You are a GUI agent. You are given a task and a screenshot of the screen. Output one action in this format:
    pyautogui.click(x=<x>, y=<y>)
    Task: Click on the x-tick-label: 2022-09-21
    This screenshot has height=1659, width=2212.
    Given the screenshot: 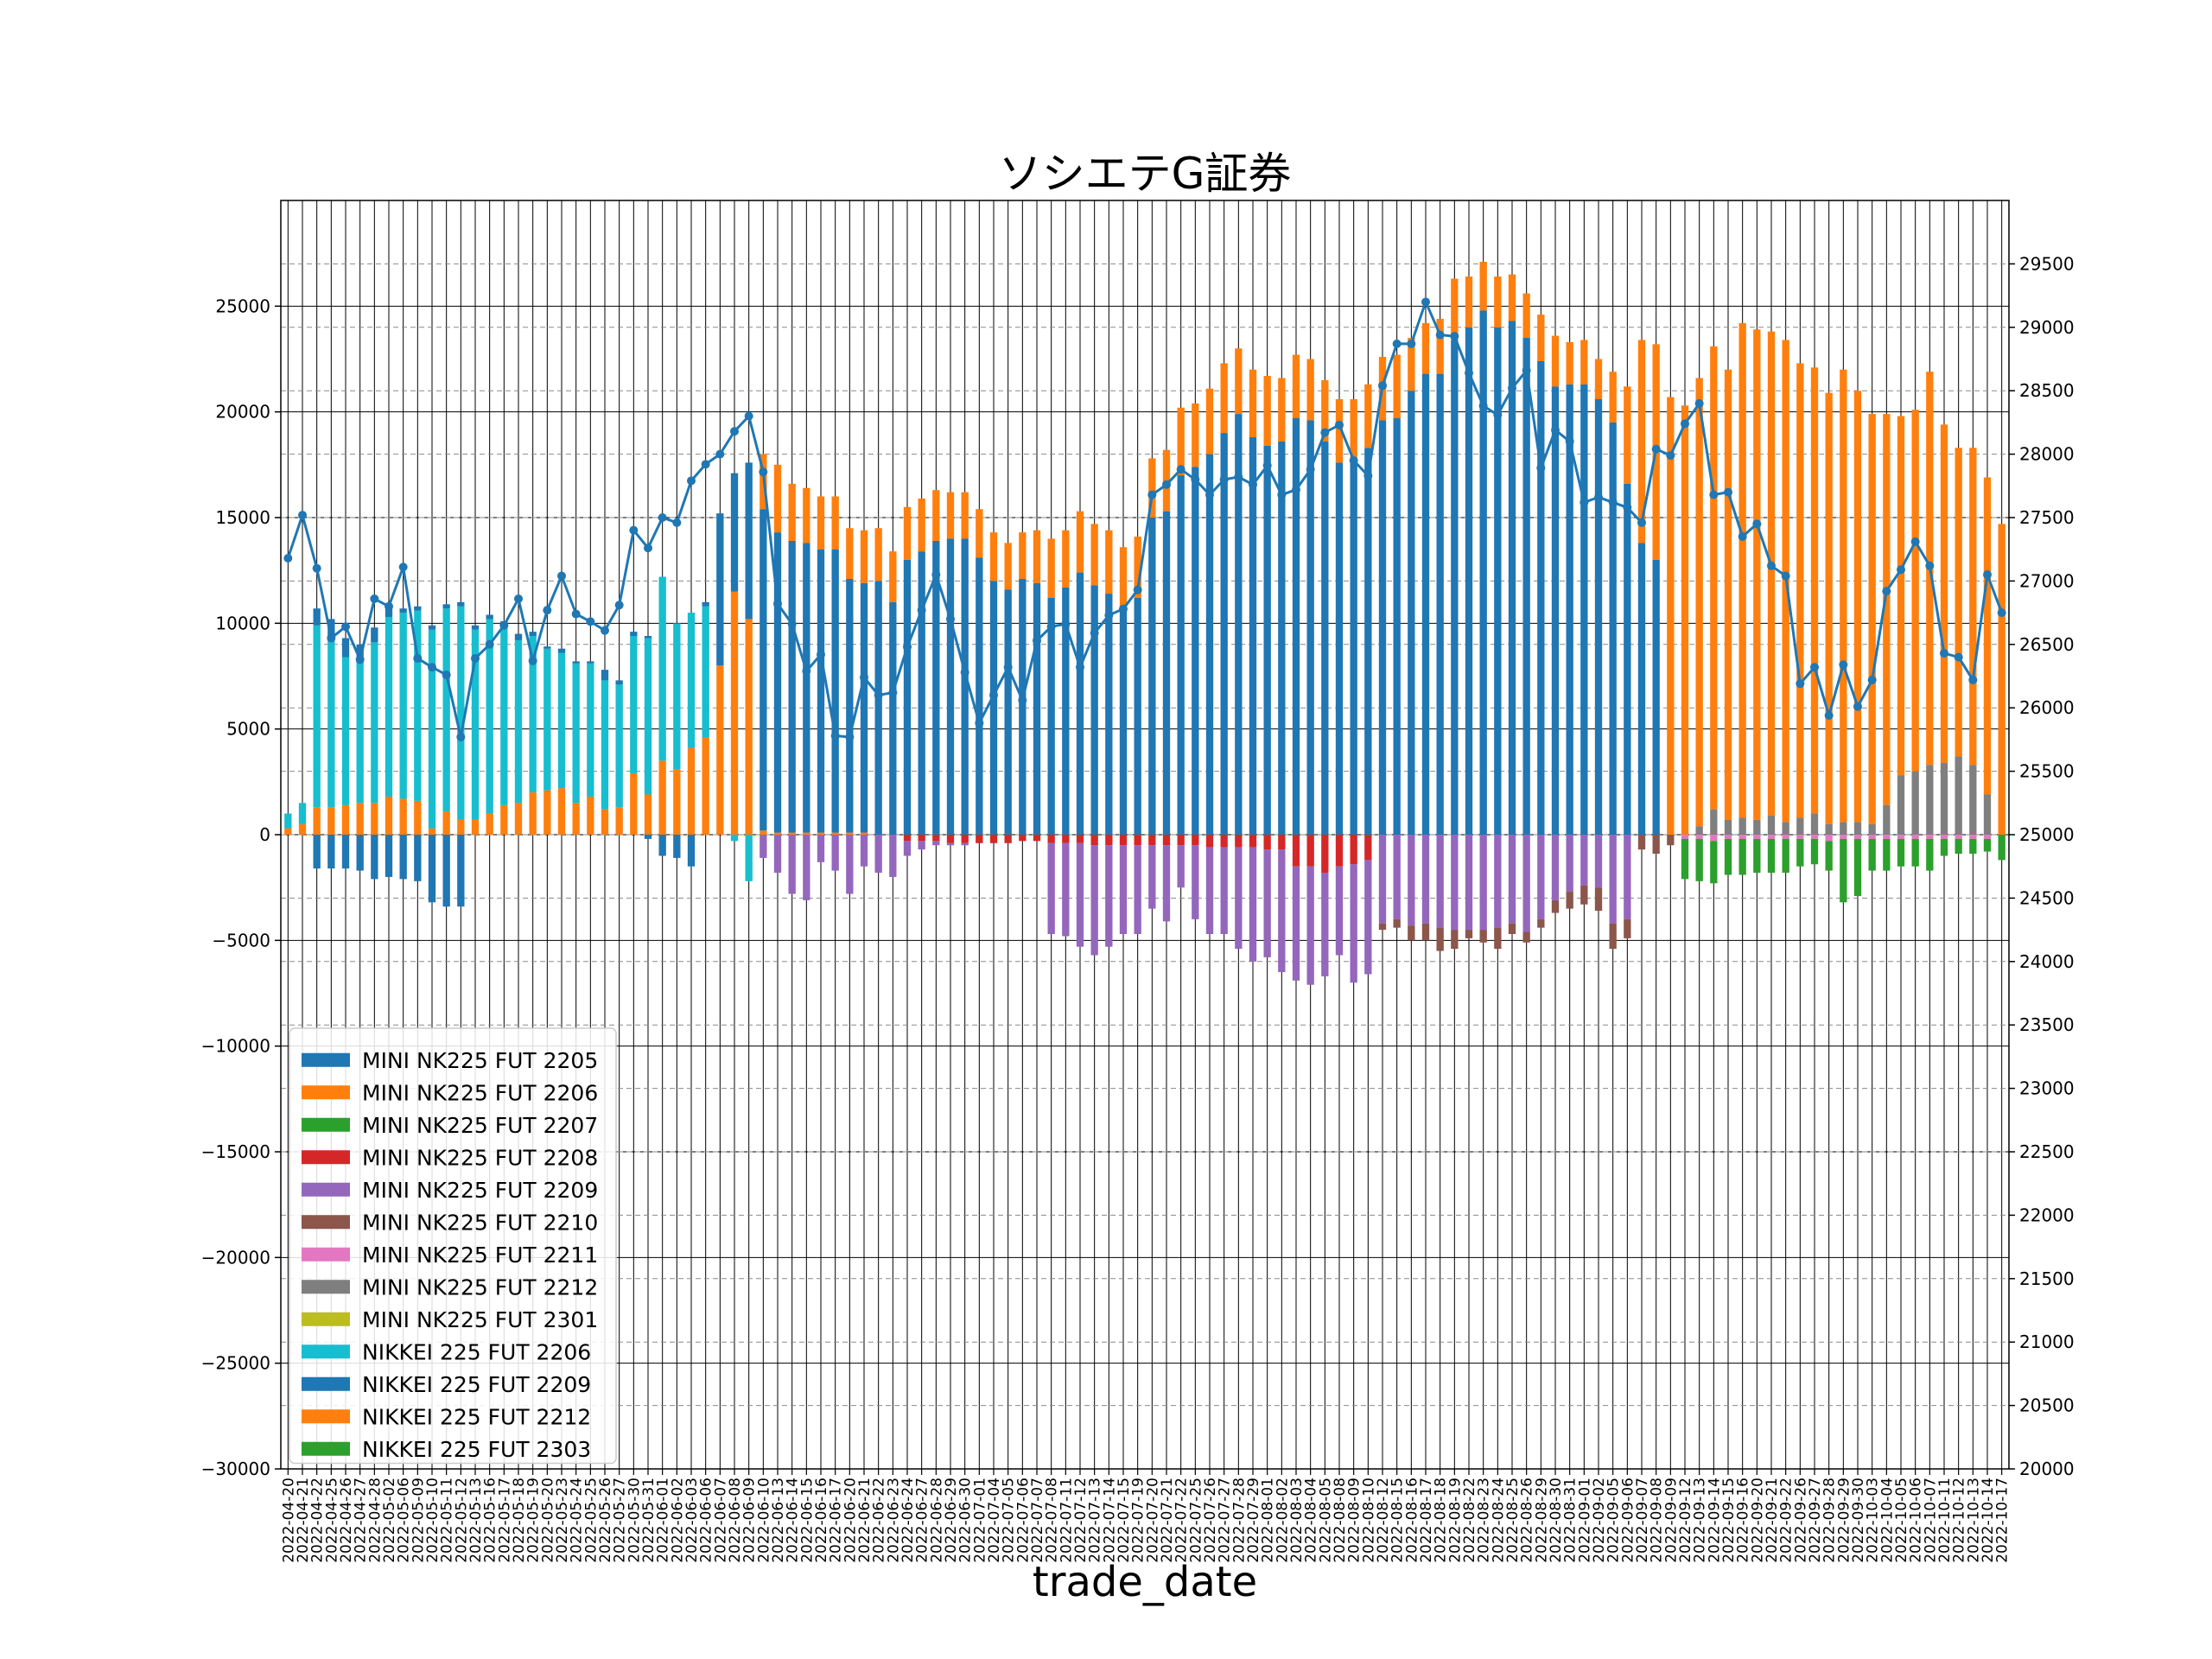 What is the action you would take?
    pyautogui.click(x=1773, y=1520)
    